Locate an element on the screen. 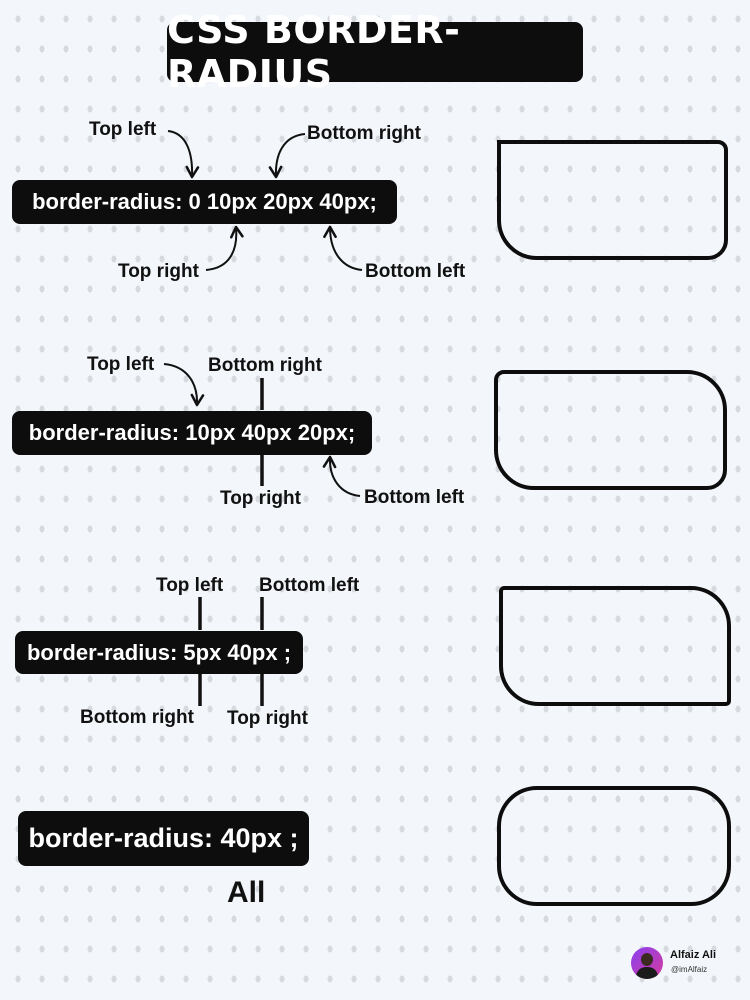  label-bottom-right-1: Bottom right is located at coordinates (364, 133).